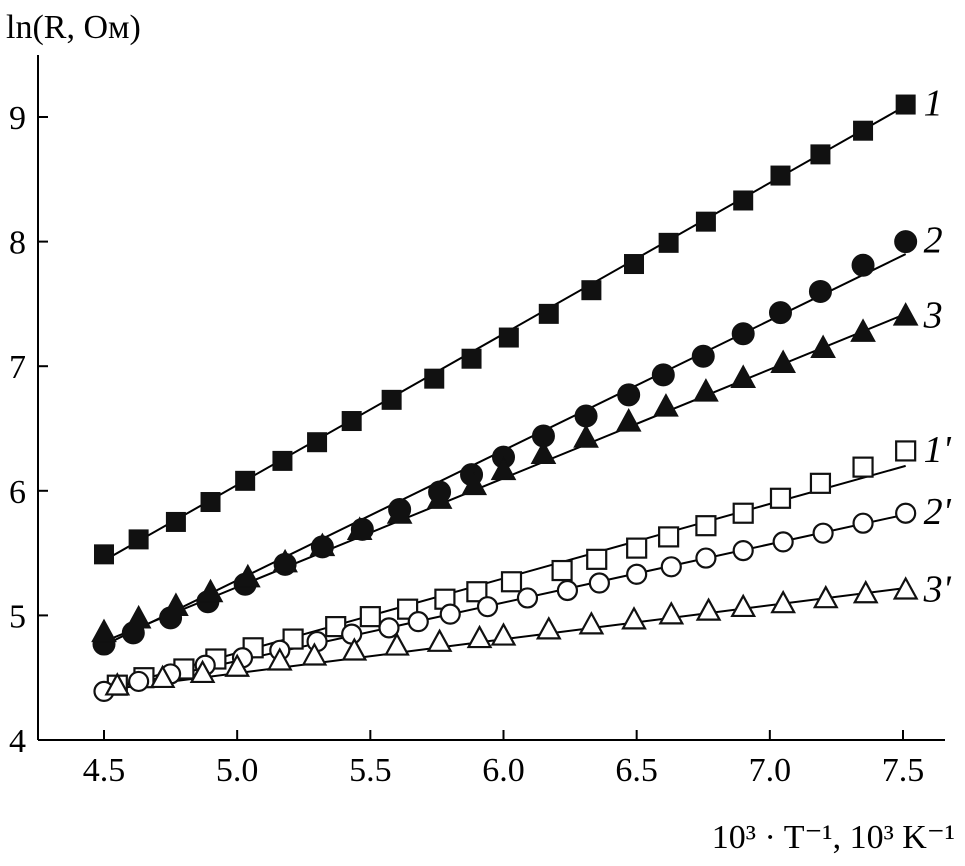  I want to click on series-label: 2, so click(933, 241).